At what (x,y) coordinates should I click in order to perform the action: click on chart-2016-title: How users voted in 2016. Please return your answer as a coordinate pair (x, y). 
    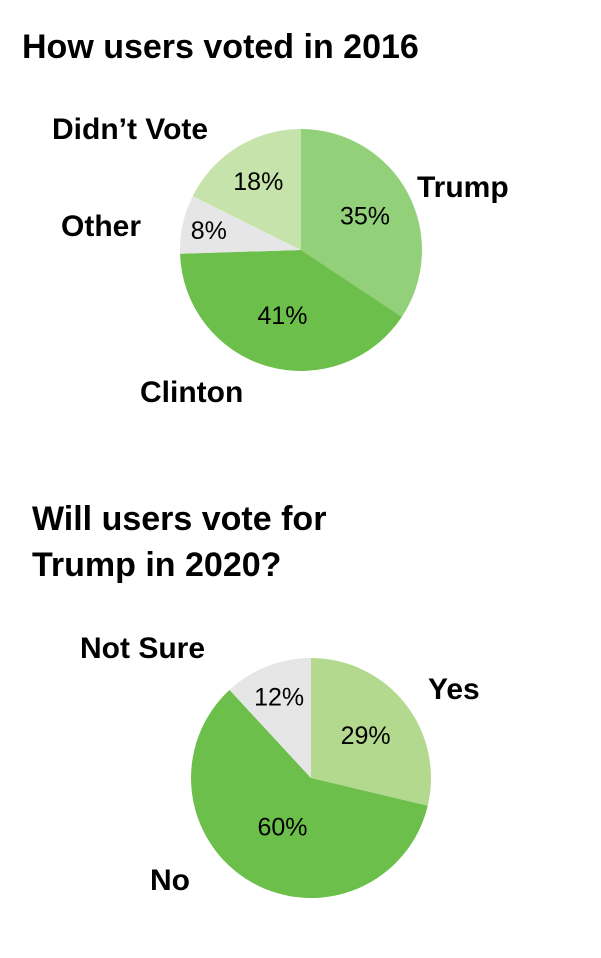
    Looking at the image, I should click on (220, 47).